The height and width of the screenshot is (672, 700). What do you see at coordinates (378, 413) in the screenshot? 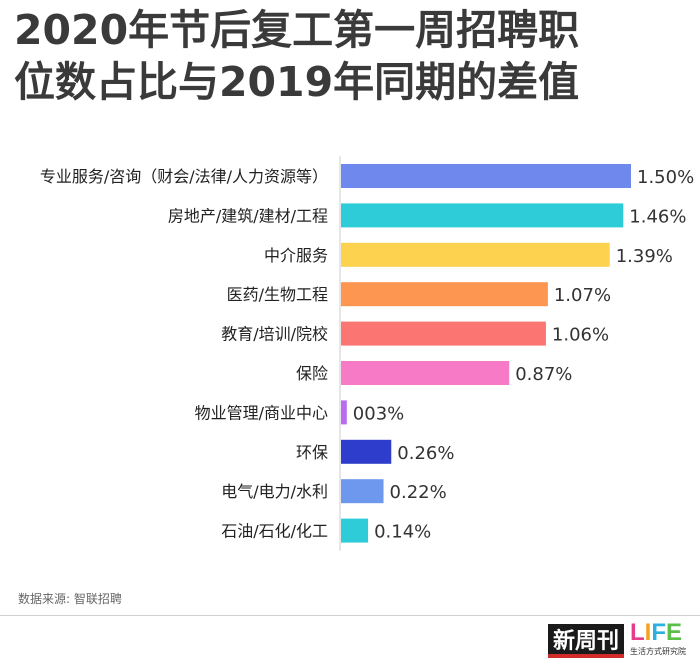
I see `value-label: 003%` at bounding box center [378, 413].